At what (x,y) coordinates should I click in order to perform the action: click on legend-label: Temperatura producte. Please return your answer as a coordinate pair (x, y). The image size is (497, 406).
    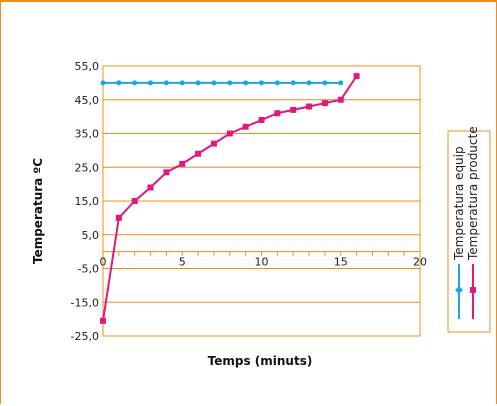
    Looking at the image, I should click on (473, 193).